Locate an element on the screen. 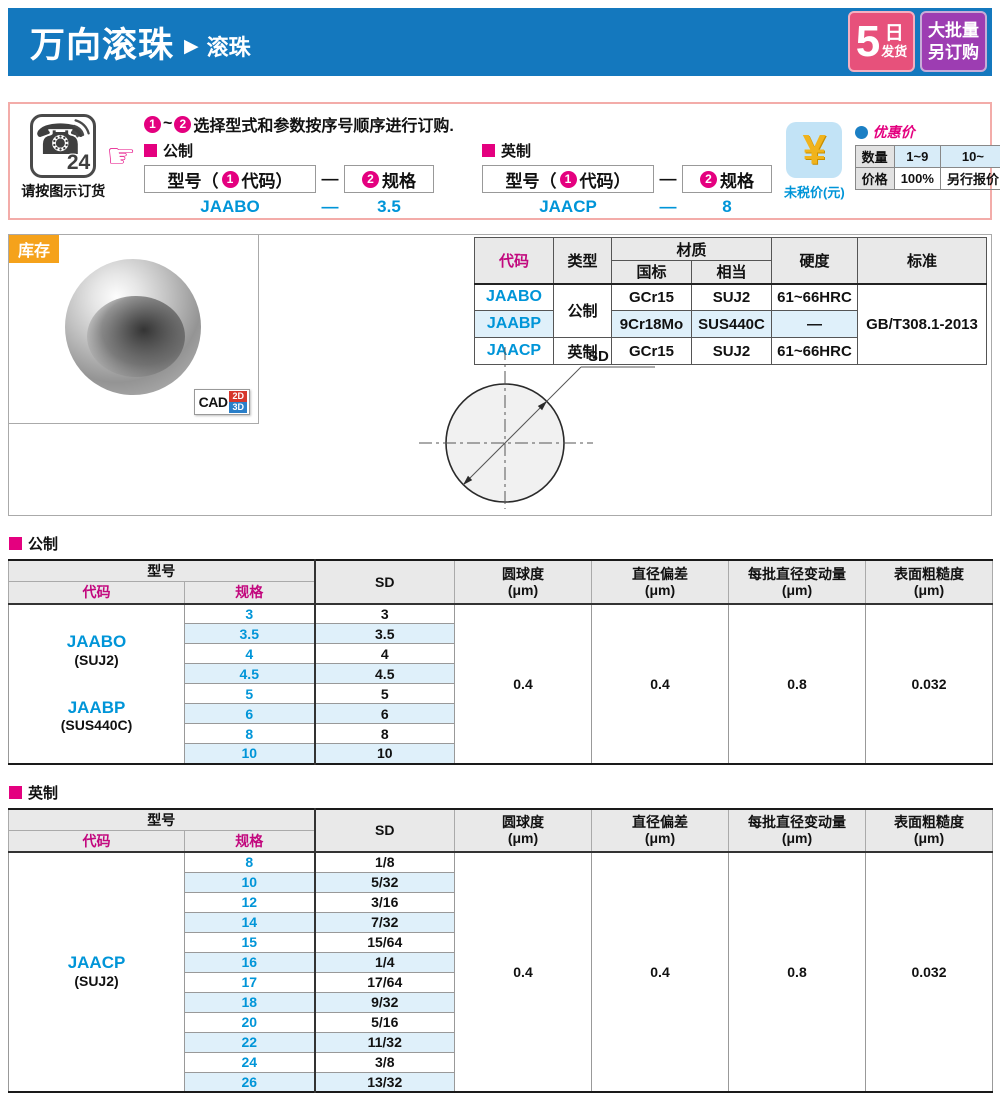 The height and width of the screenshot is (1094, 1000). price-info-area: ¥ 未税价(元) 优惠价 数量 1~9 10~ 价格 100% 另行报价 is located at coordinates (892, 162).